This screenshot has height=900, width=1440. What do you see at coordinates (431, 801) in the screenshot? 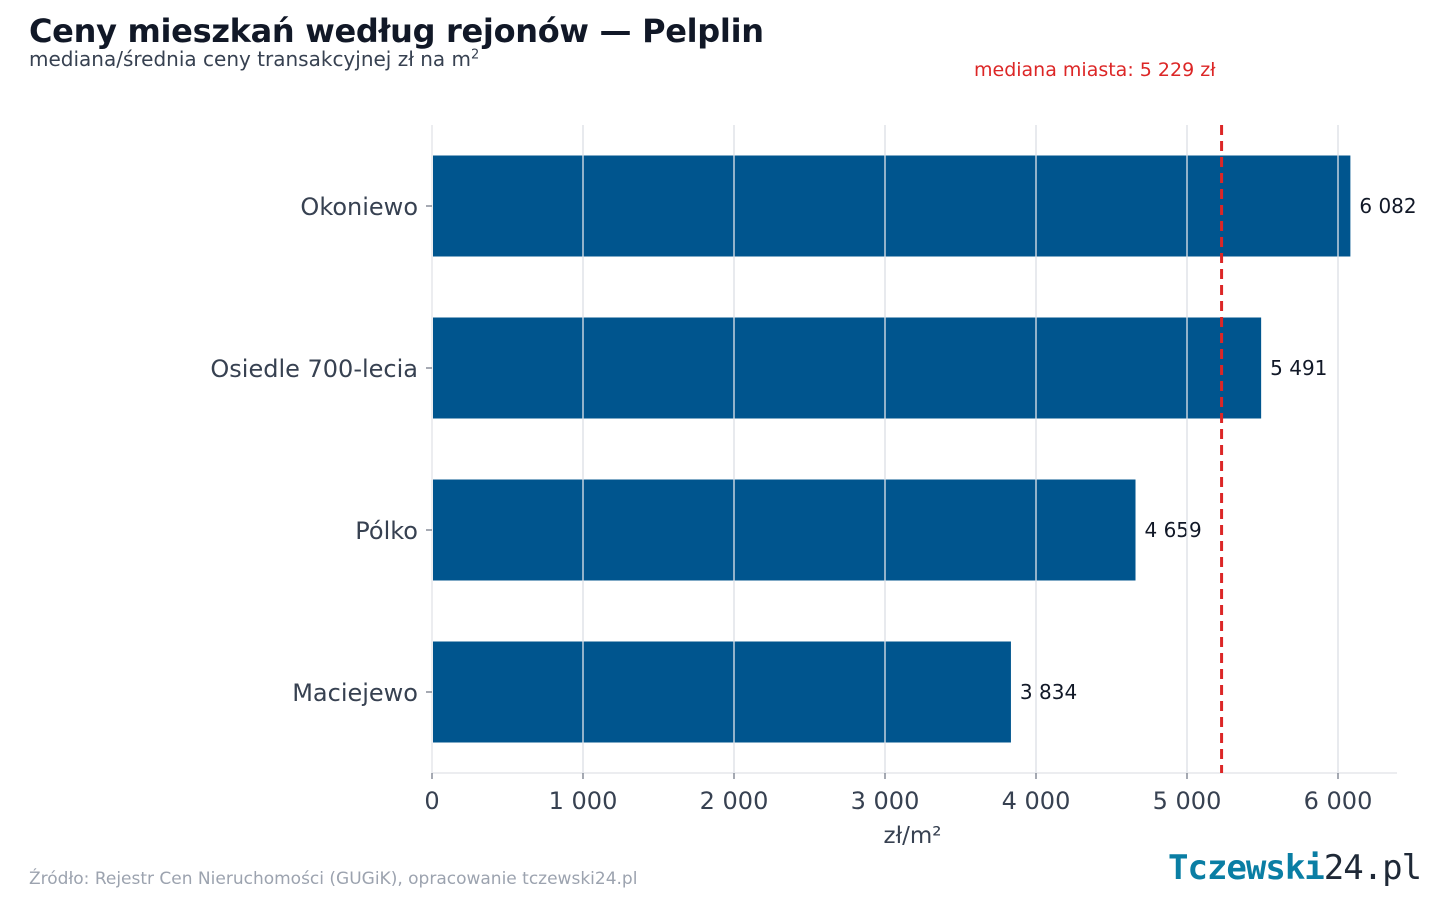
I see `x-tick-label-0: 0` at bounding box center [431, 801].